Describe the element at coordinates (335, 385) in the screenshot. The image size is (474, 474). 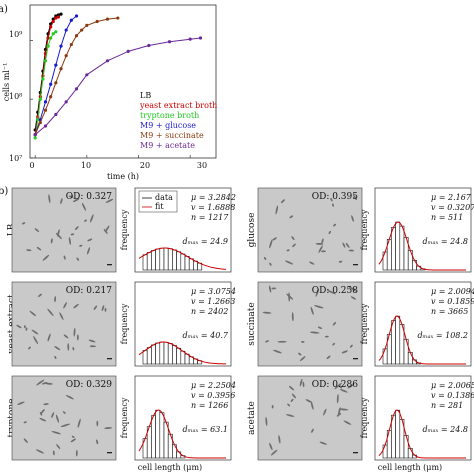
I see `od-value: OD: 0.286` at that location.